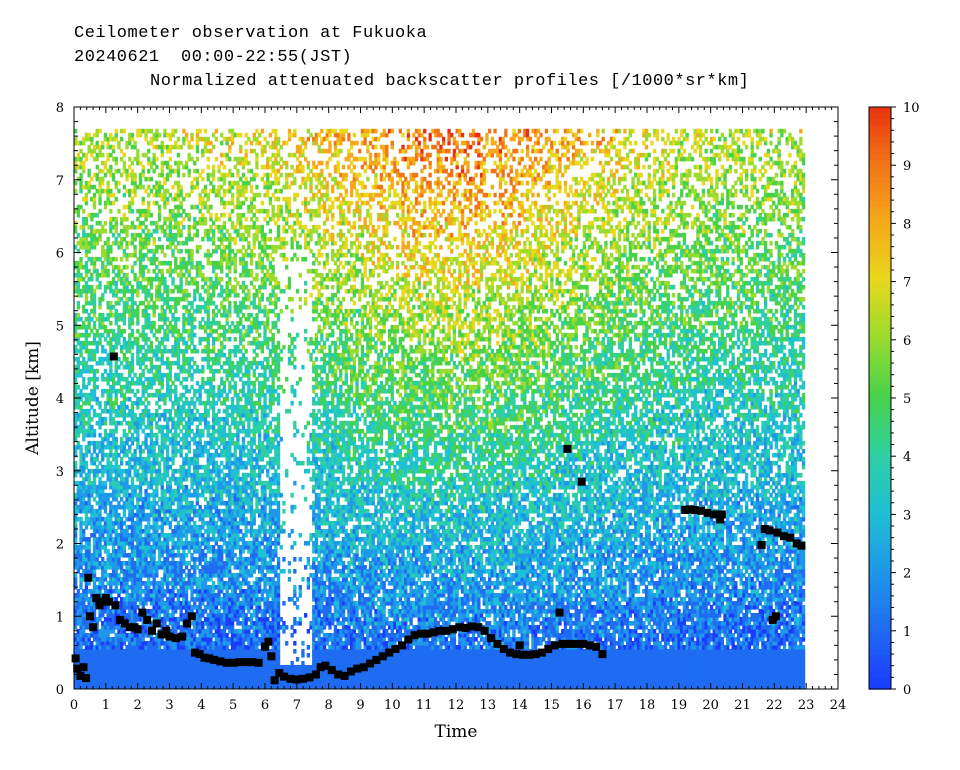  I want to click on x-tick-label: 23, so click(806, 705).